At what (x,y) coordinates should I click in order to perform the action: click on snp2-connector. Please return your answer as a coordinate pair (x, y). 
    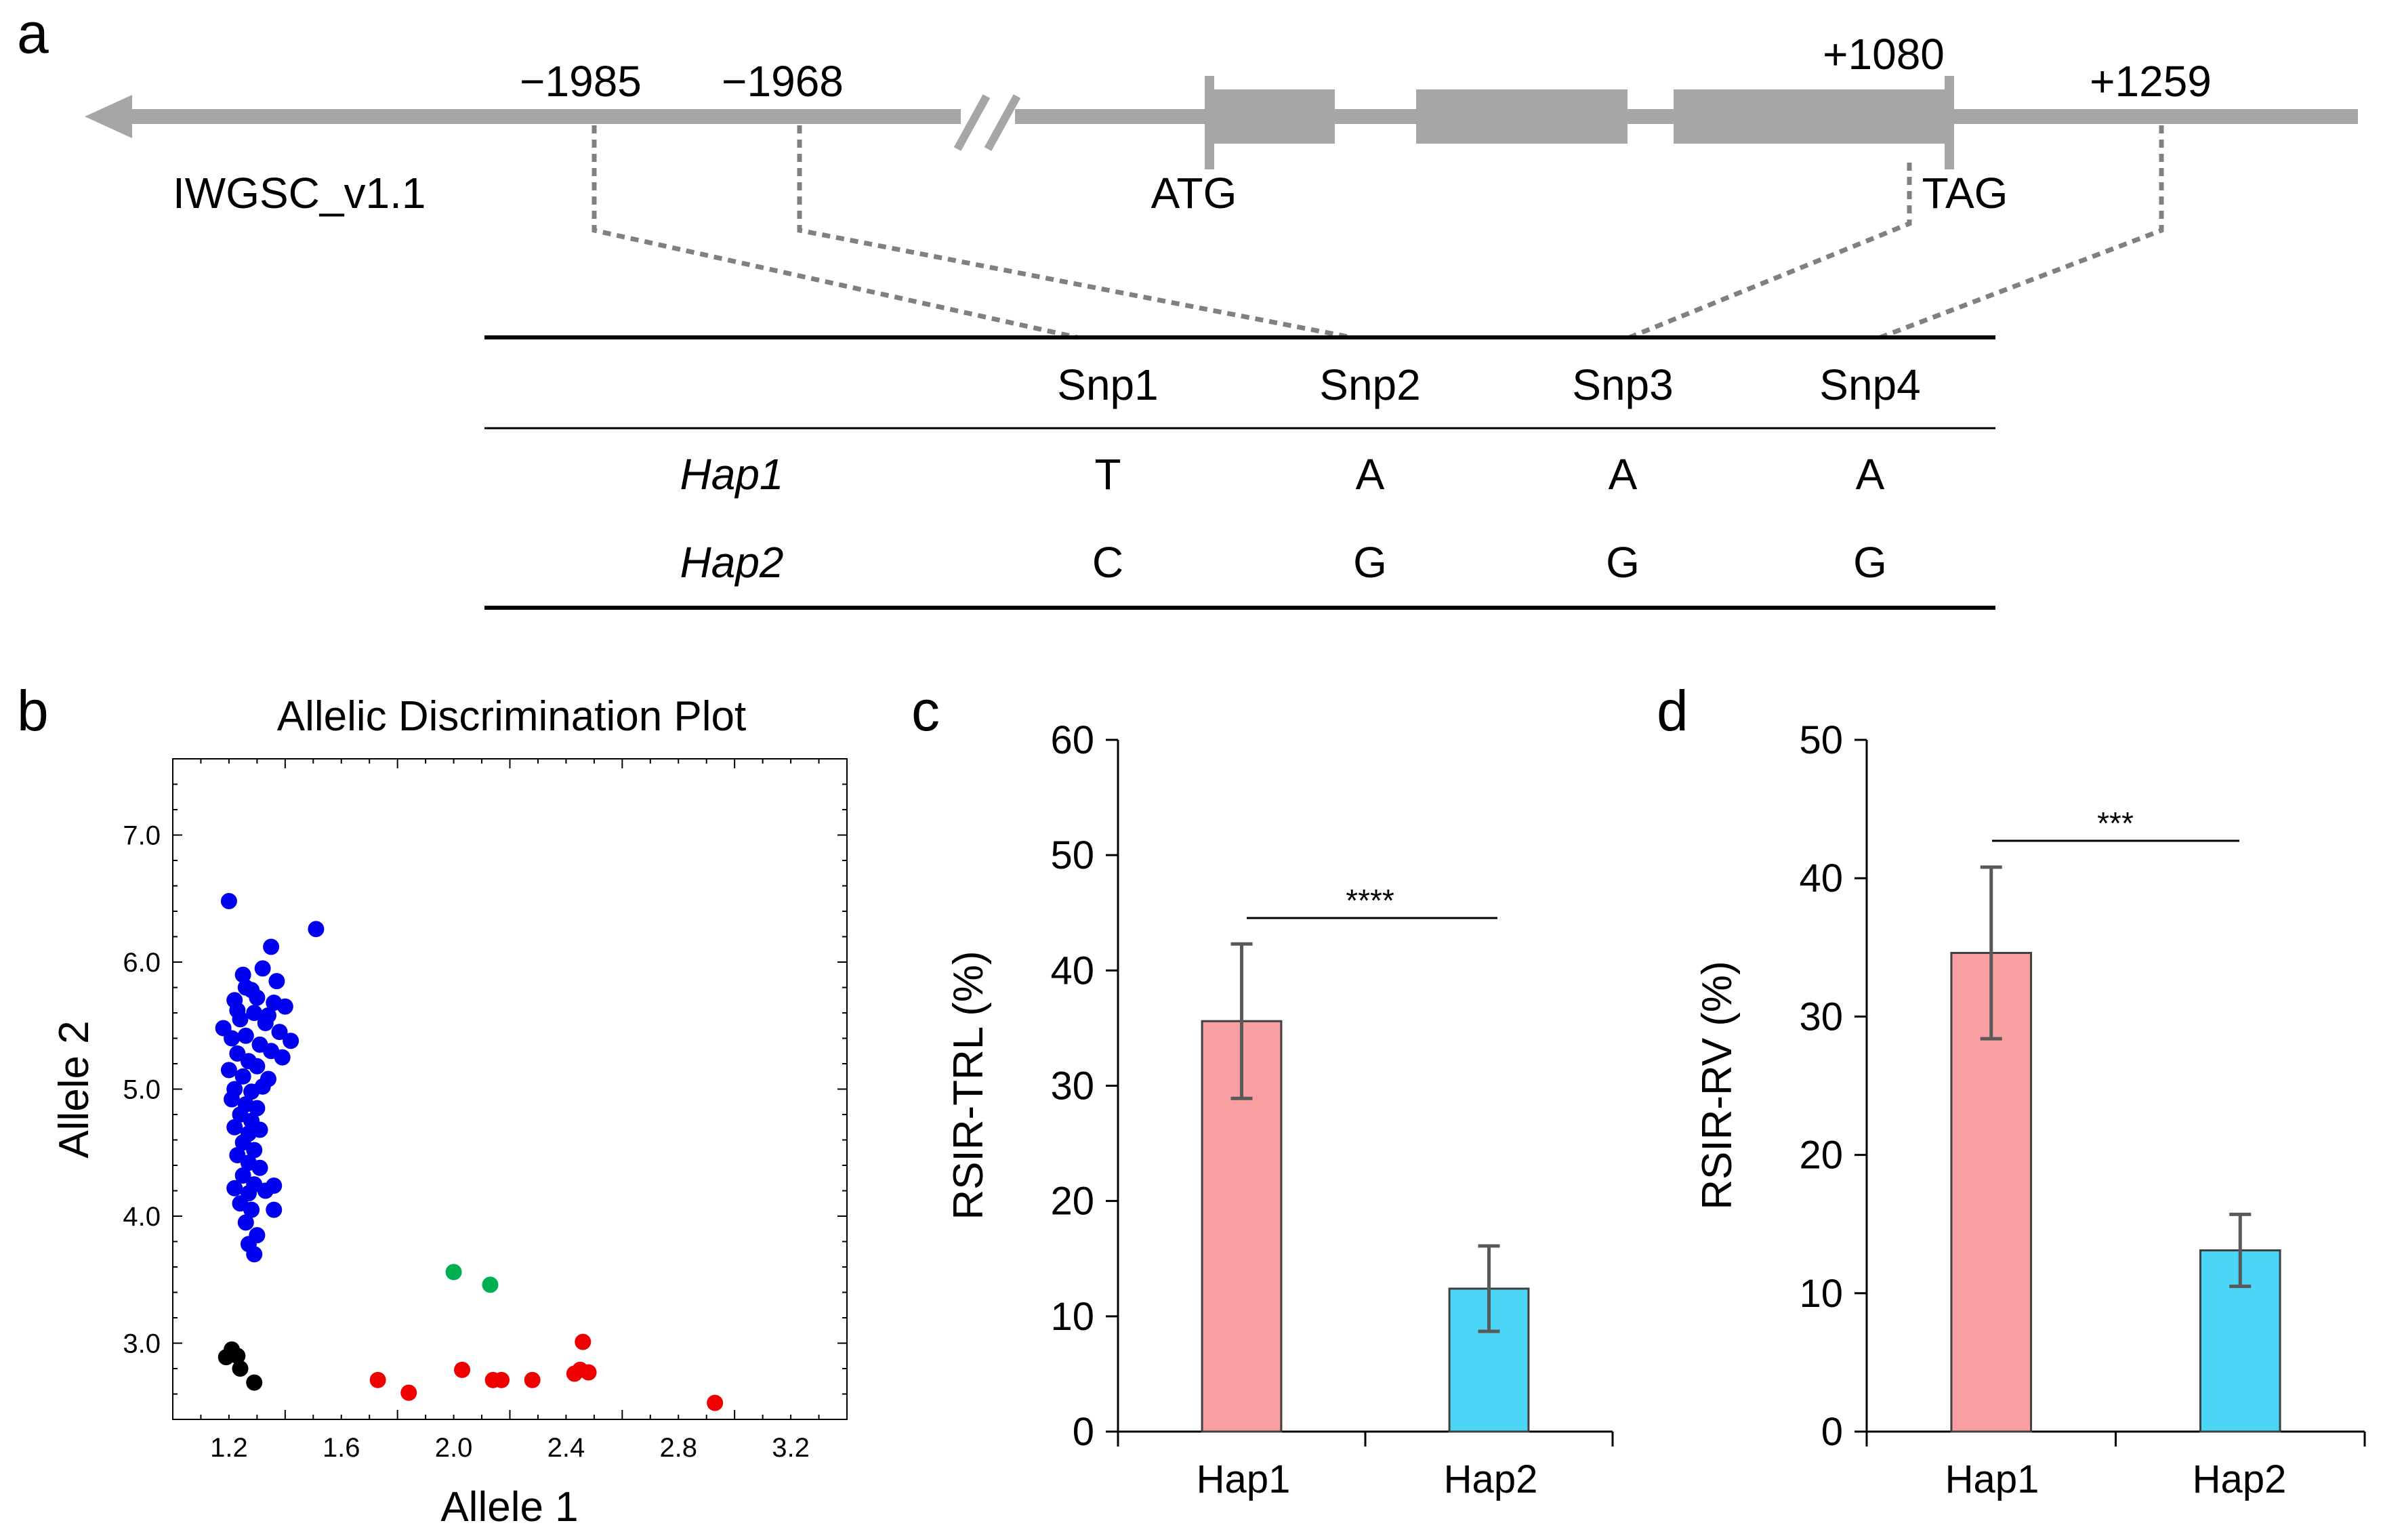
    Looking at the image, I should click on (1074, 232).